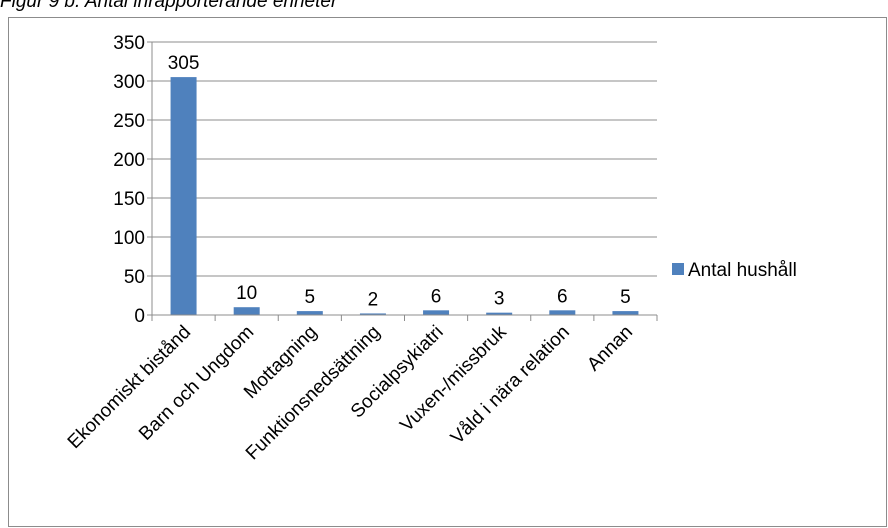 This screenshot has width=888, height=528. What do you see at coordinates (129, 180) in the screenshot?
I see `y-tick-labels: 0 50 100 150 200 250 300 350` at bounding box center [129, 180].